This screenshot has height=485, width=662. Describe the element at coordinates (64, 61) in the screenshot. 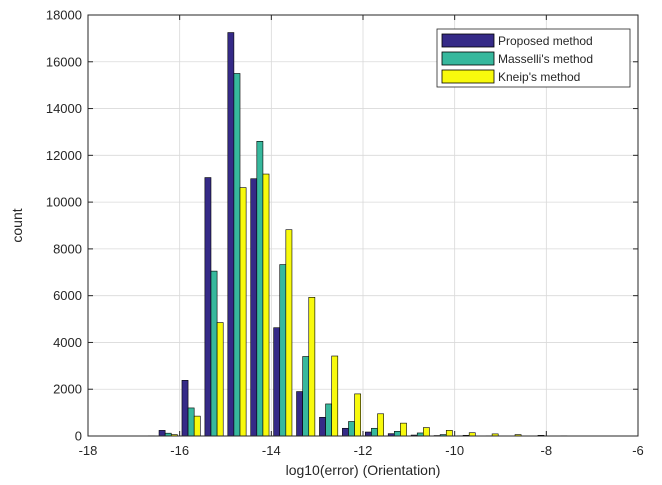

I see `y-tick-label: 16000` at that location.